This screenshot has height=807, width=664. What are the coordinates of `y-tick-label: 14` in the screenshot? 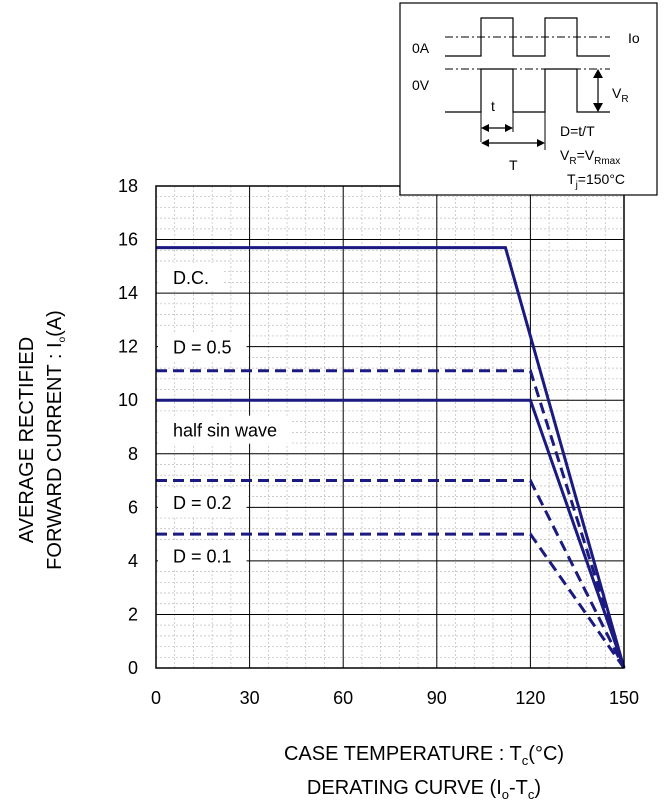 It's located at (128, 293).